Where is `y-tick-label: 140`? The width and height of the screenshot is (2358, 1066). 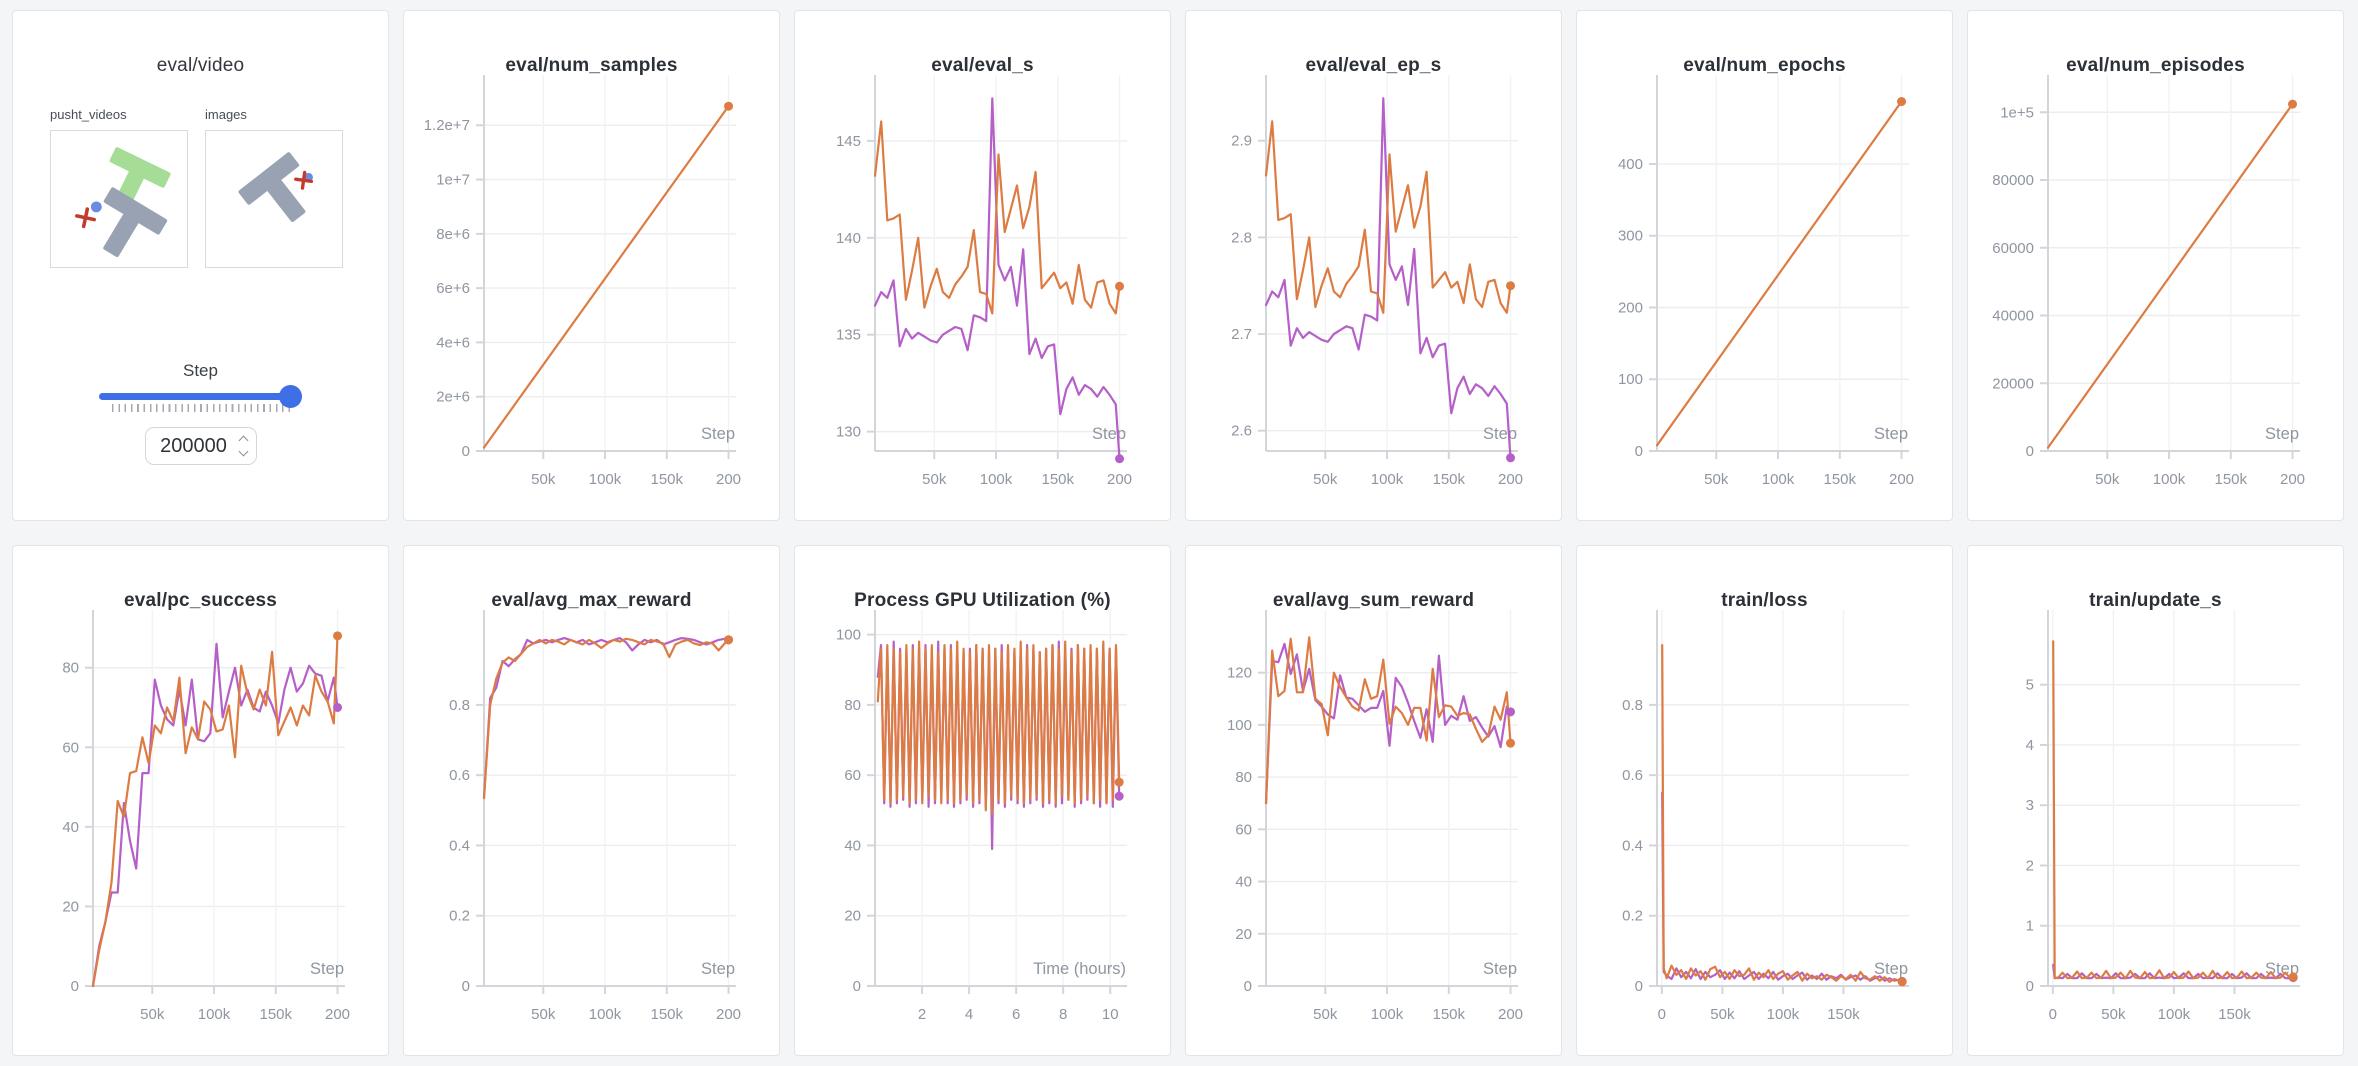
y-tick-label: 140 is located at coordinates (848, 238).